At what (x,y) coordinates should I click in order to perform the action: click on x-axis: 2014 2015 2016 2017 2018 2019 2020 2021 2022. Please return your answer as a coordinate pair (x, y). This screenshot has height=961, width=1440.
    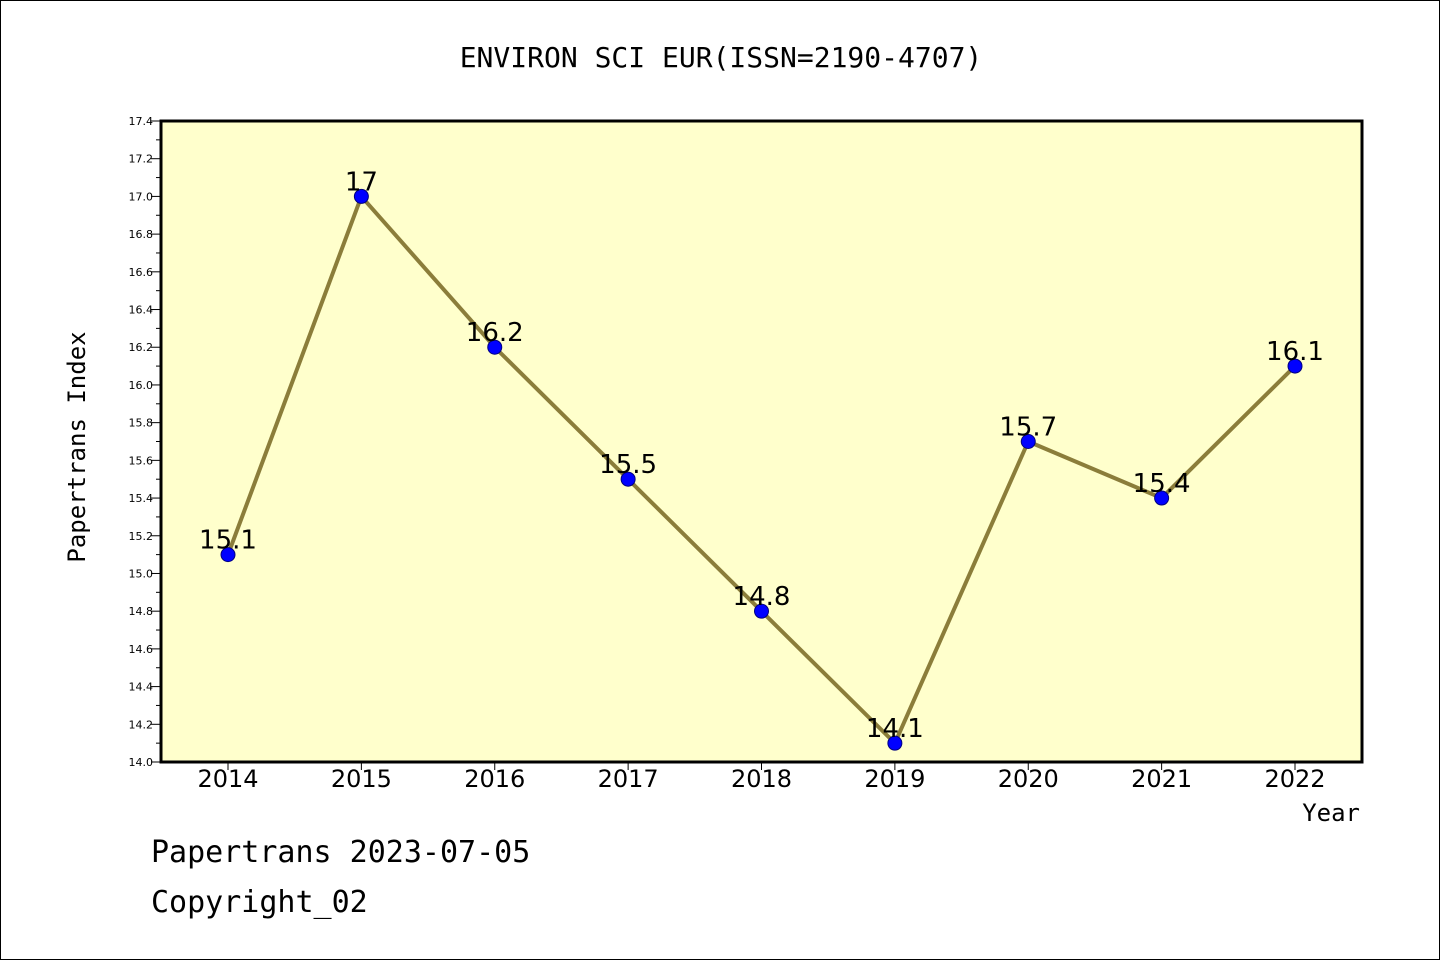
    Looking at the image, I should click on (761, 777).